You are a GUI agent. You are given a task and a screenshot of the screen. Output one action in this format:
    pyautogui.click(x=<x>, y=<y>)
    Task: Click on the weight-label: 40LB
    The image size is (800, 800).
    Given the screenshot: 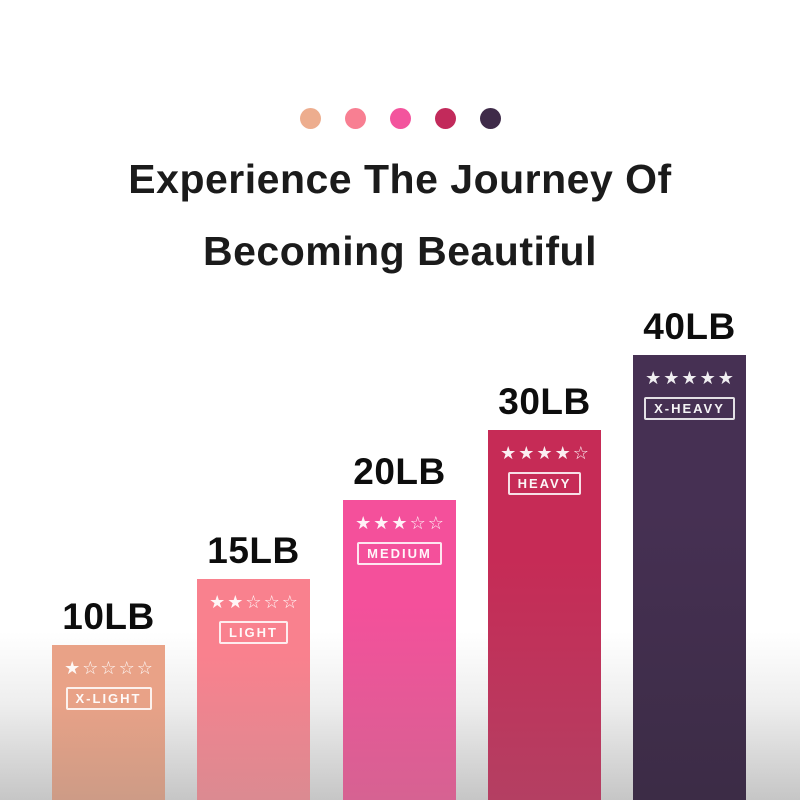 What is the action you would take?
    pyautogui.click(x=689, y=327)
    